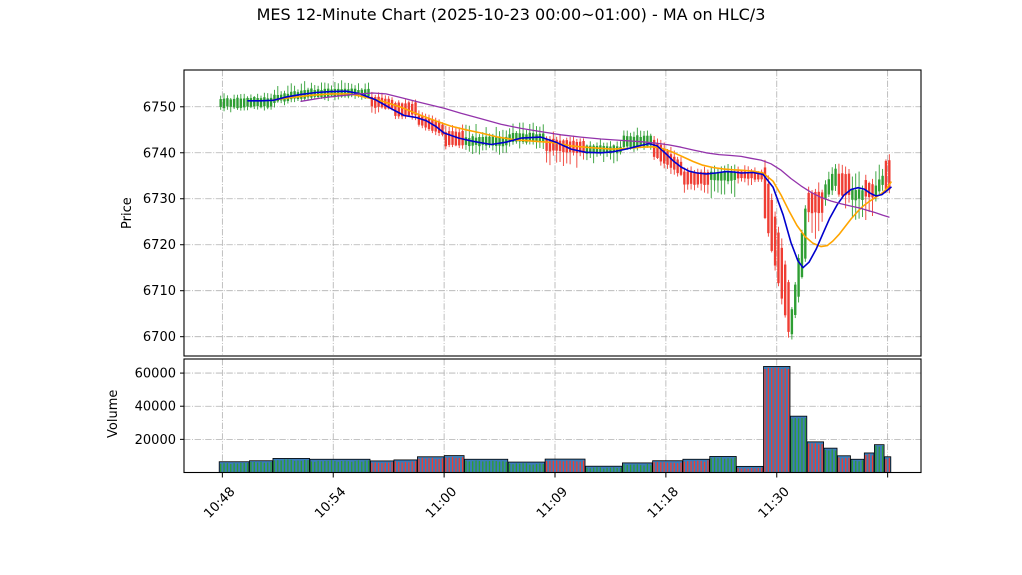  I want to click on volume-tick-label: 40000, so click(155, 407).